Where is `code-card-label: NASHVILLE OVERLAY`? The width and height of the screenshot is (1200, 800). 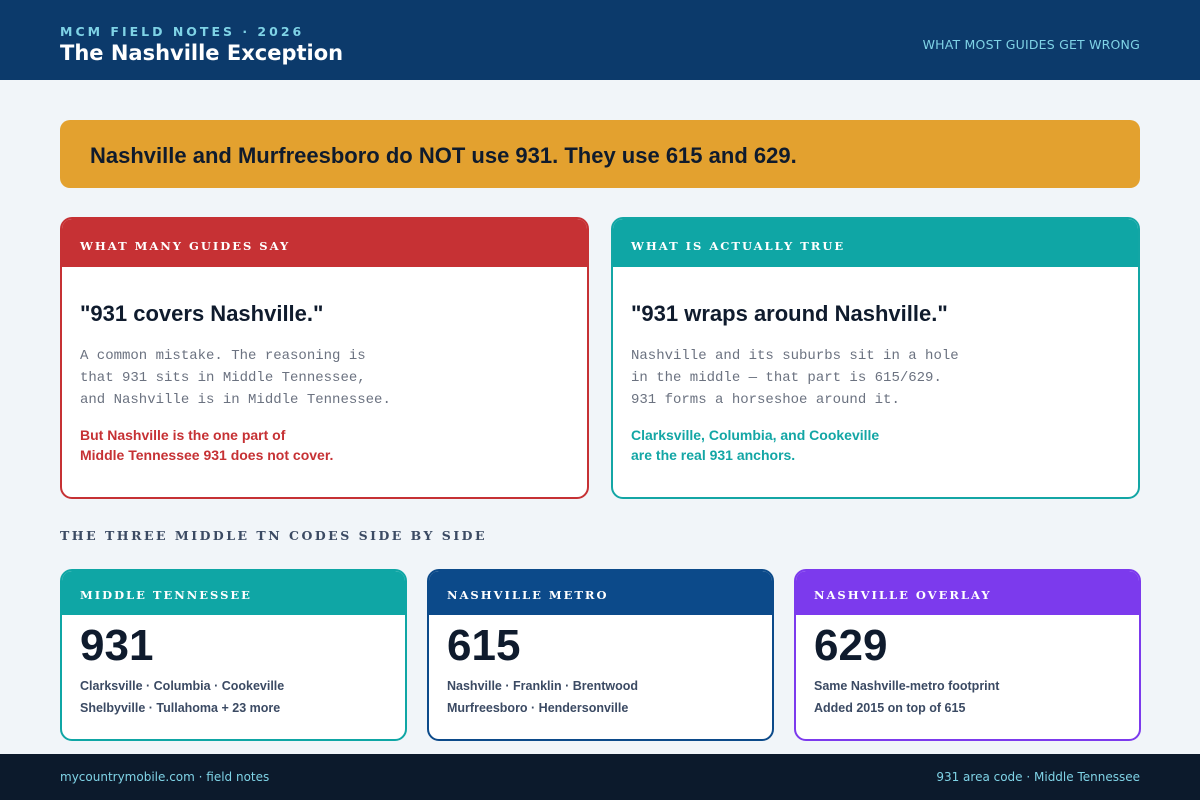
code-card-label: NASHVILLE OVERLAY is located at coordinates (903, 595).